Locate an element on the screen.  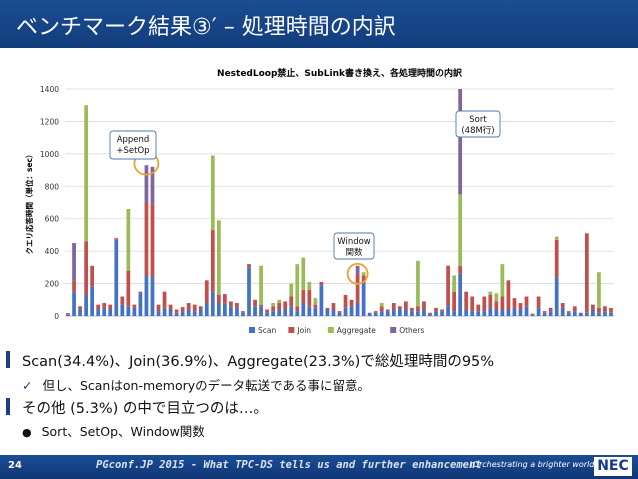
page-number: 24 is located at coordinates (15, 465).